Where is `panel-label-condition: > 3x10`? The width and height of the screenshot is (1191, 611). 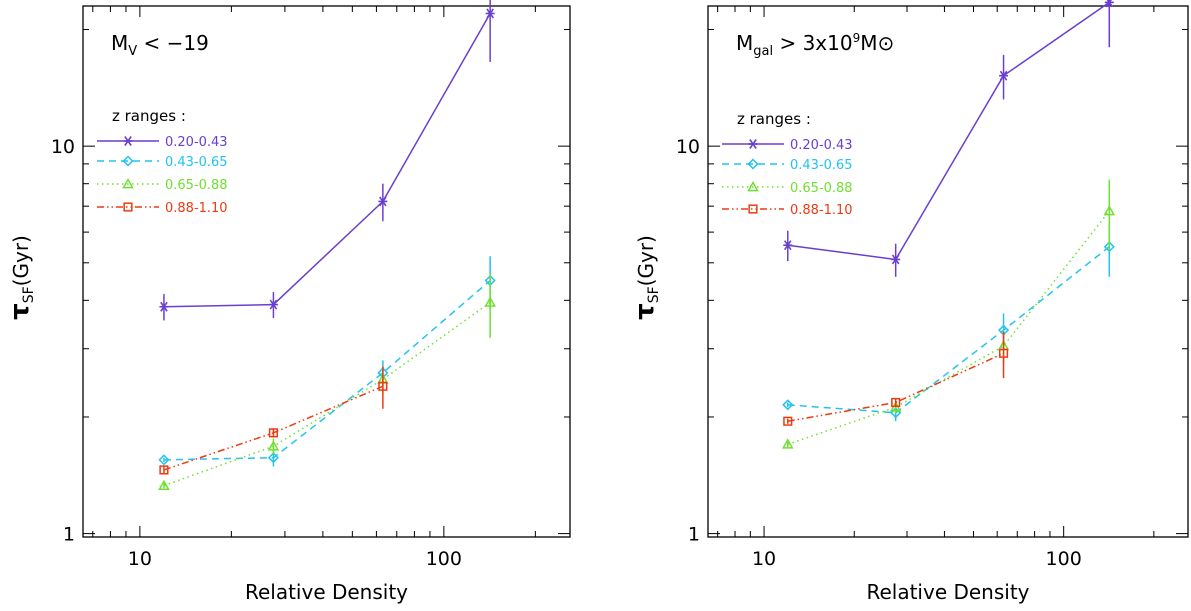 panel-label-condition: > 3x10 is located at coordinates (812, 43).